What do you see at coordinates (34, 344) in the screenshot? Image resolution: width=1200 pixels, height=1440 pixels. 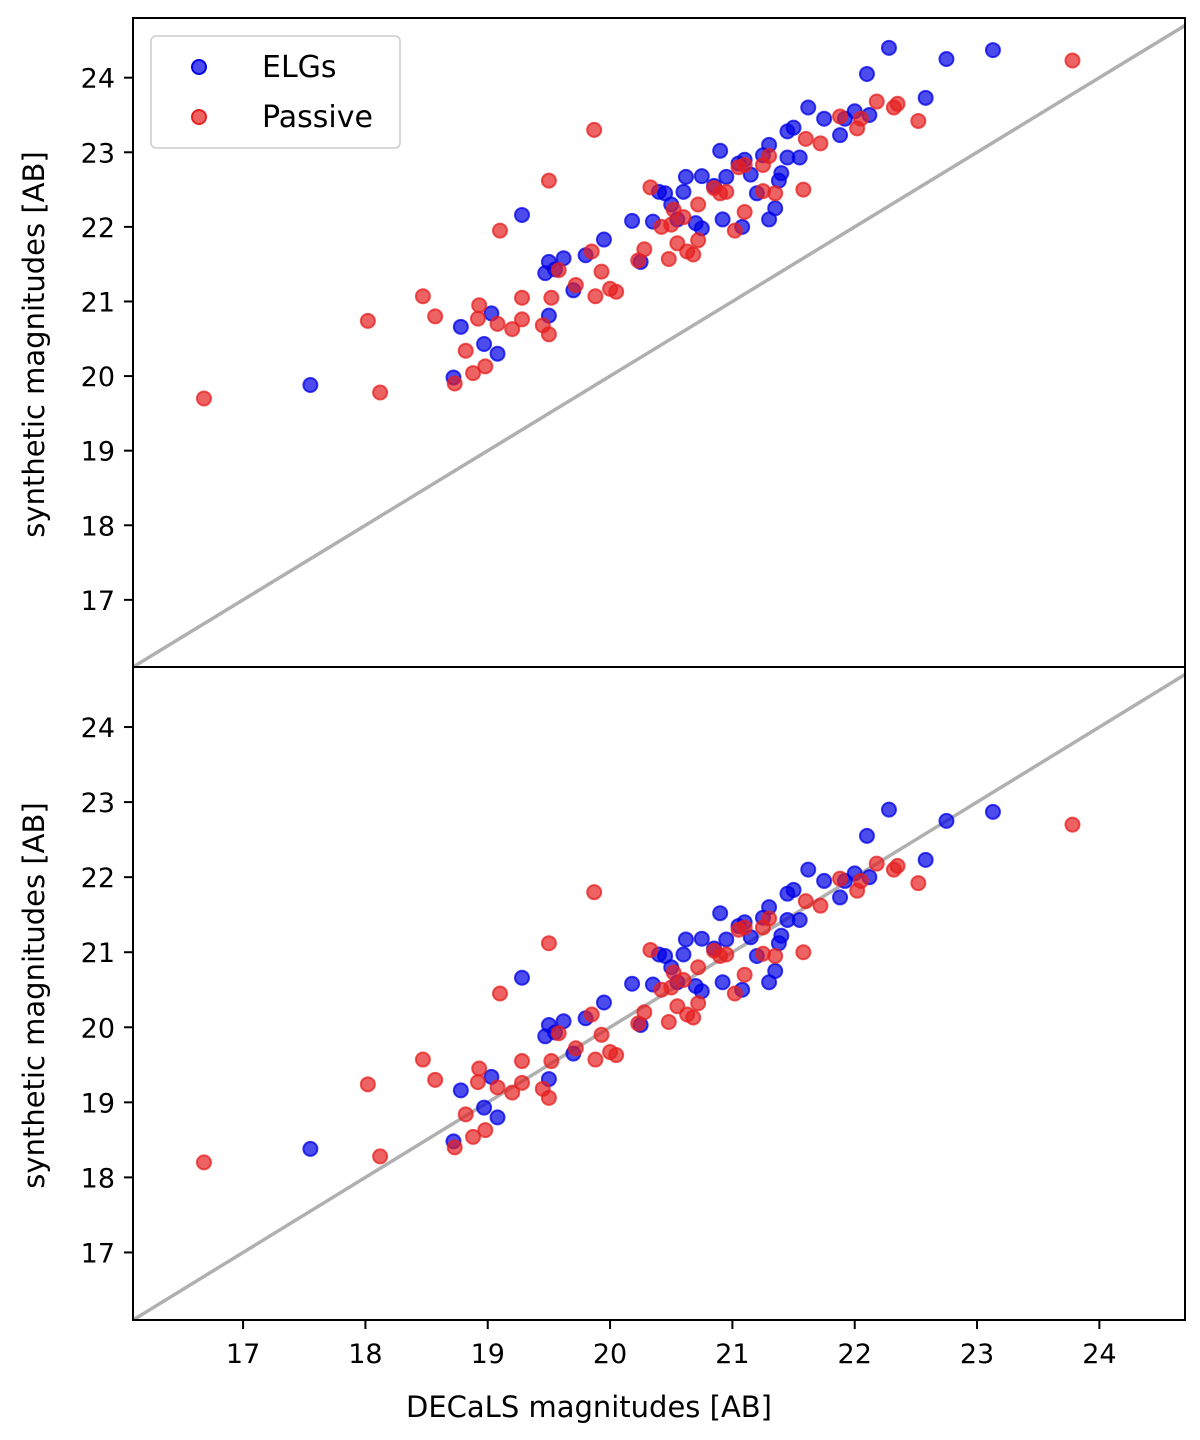 I see `top-panel-ylabel: synthetic magnitudes [AB]` at bounding box center [34, 344].